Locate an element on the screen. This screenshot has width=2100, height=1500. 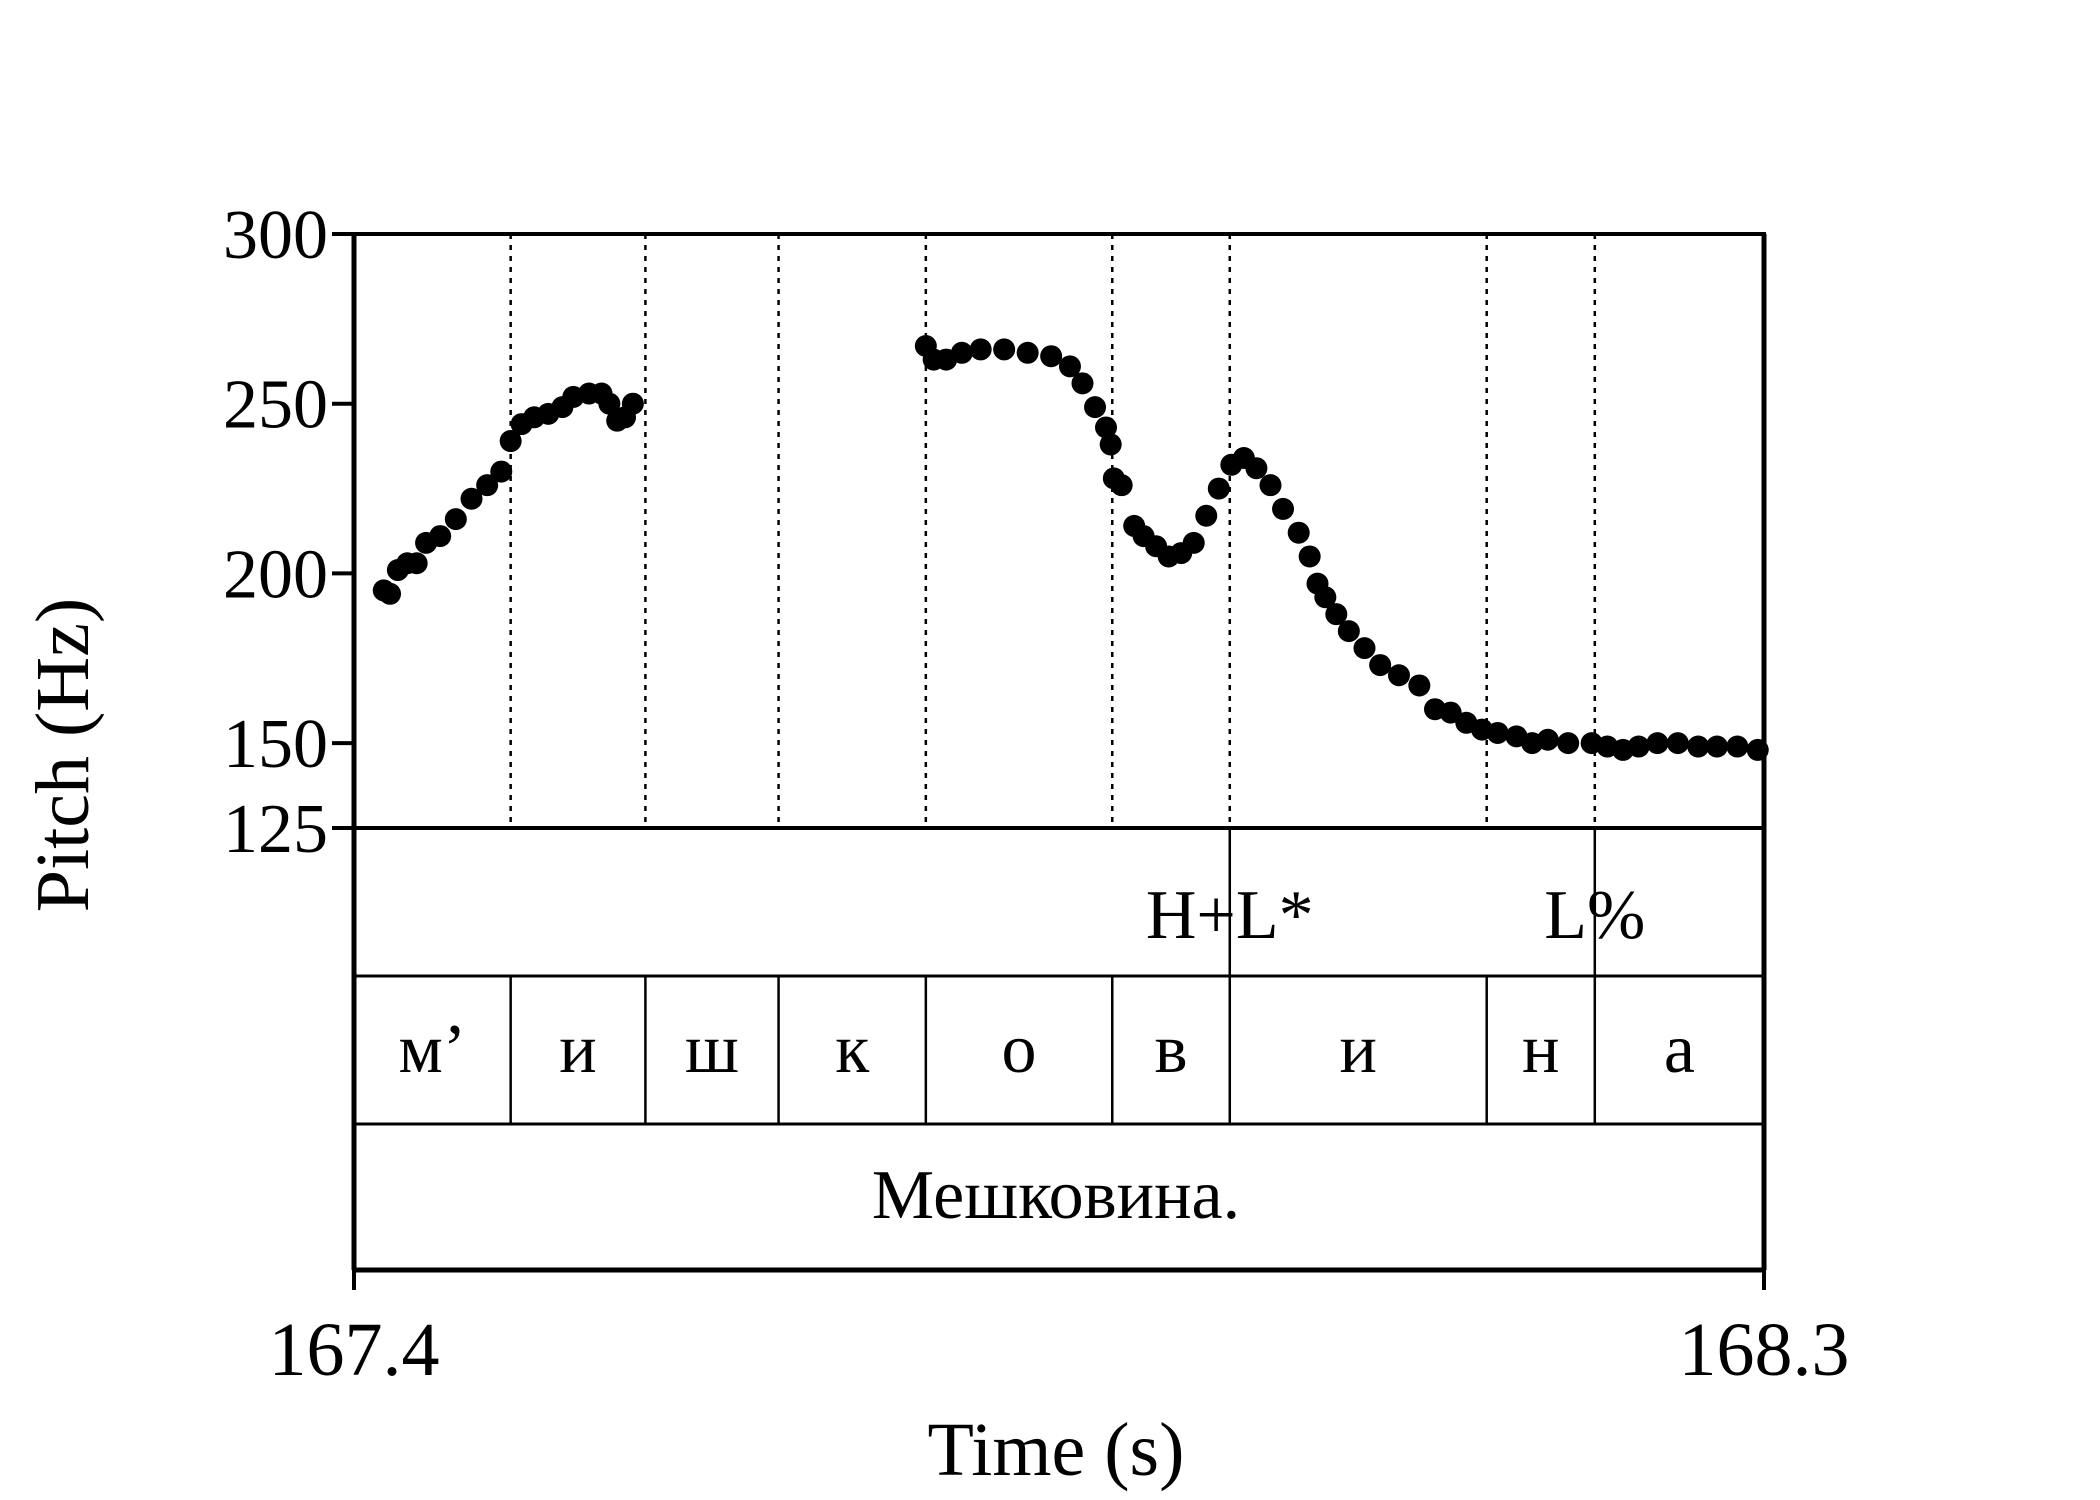
segment-label: м’ is located at coordinates (433, 1049).